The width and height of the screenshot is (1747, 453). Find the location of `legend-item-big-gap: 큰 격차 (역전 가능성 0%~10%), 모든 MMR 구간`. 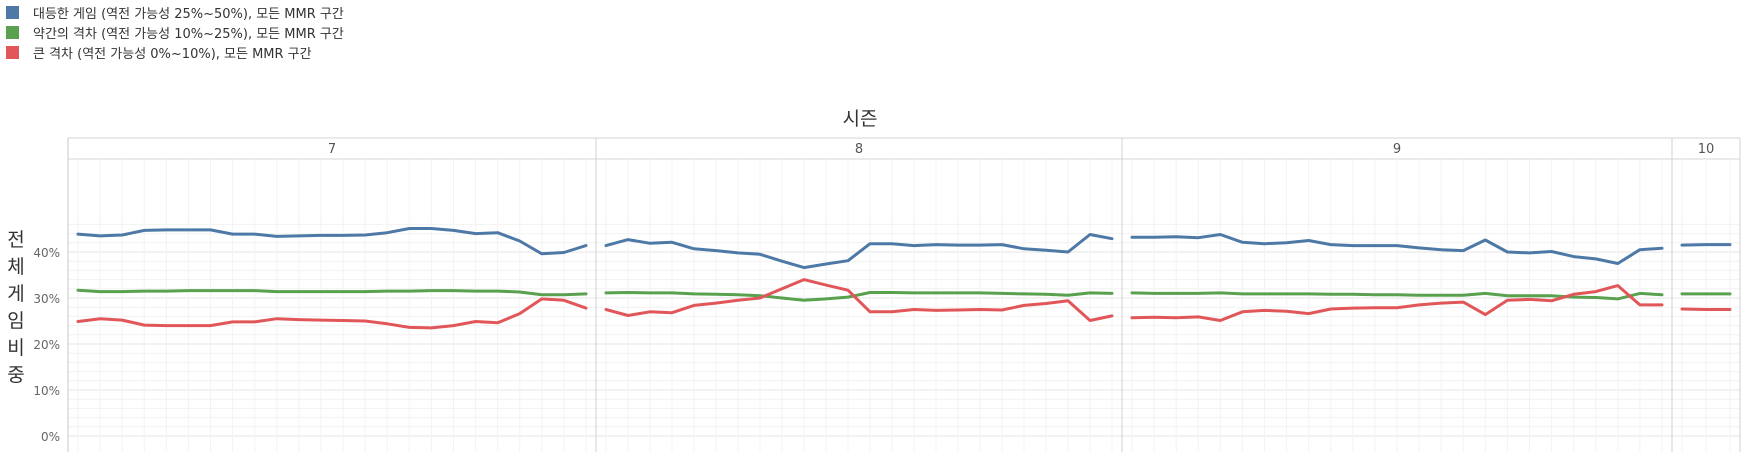

legend-item-big-gap: 큰 격차 (역전 가능성 0%~10%), 모든 MMR 구간 is located at coordinates (175, 52).